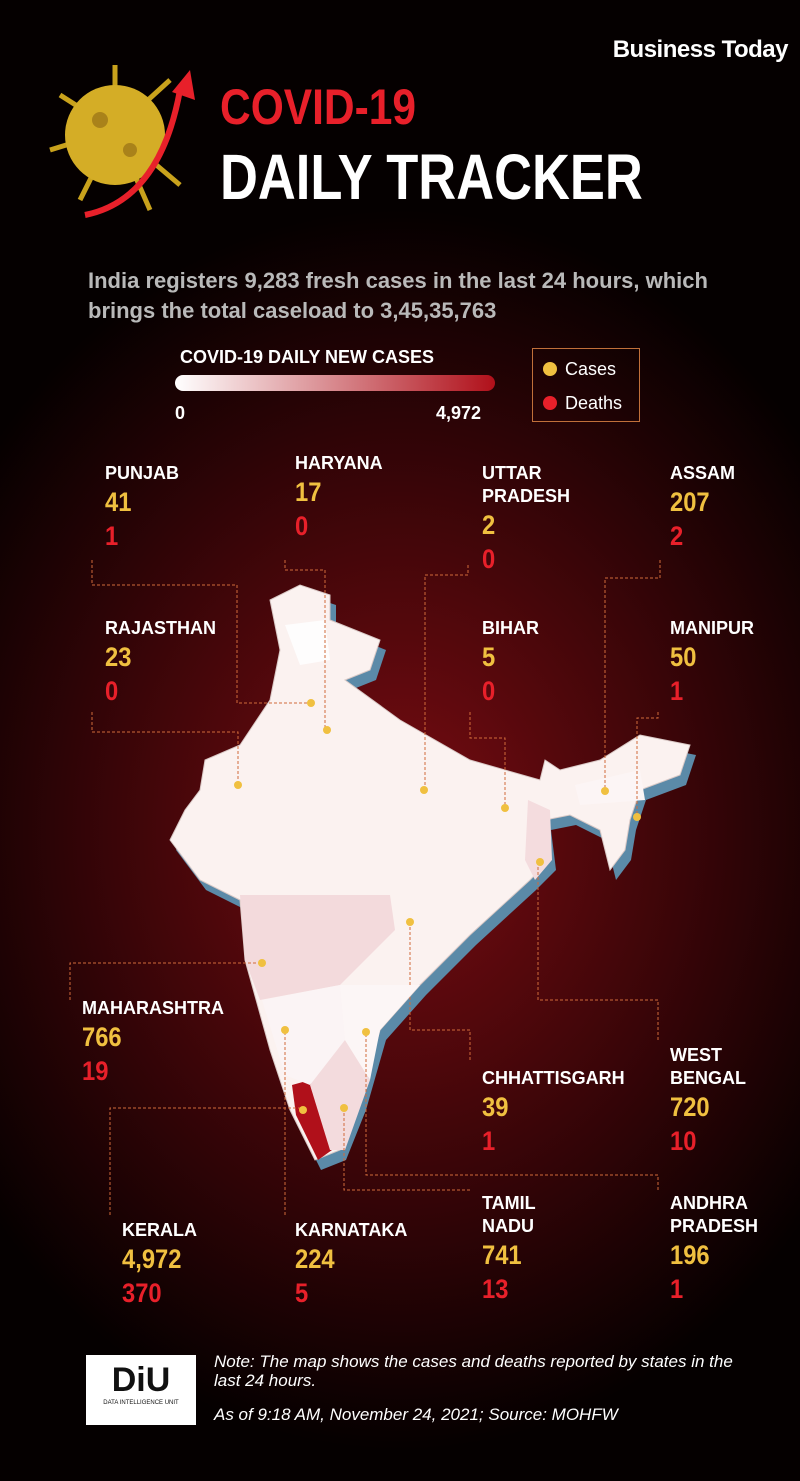 This screenshot has height=1481, width=800. Describe the element at coordinates (537, 662) in the screenshot. I see `state-label: BIHAR 5 0` at that location.